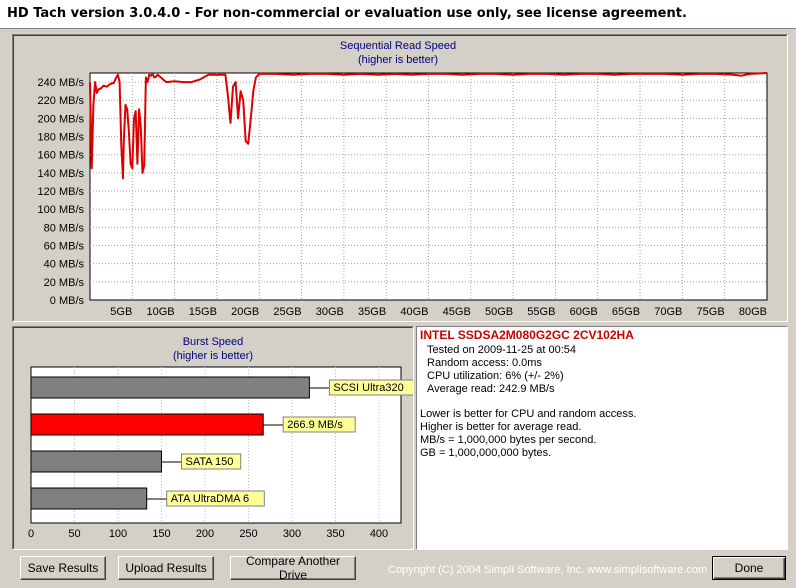 The width and height of the screenshot is (796, 588). Describe the element at coordinates (61, 138) in the screenshot. I see `y-tick-label: 180 MB/s` at that location.